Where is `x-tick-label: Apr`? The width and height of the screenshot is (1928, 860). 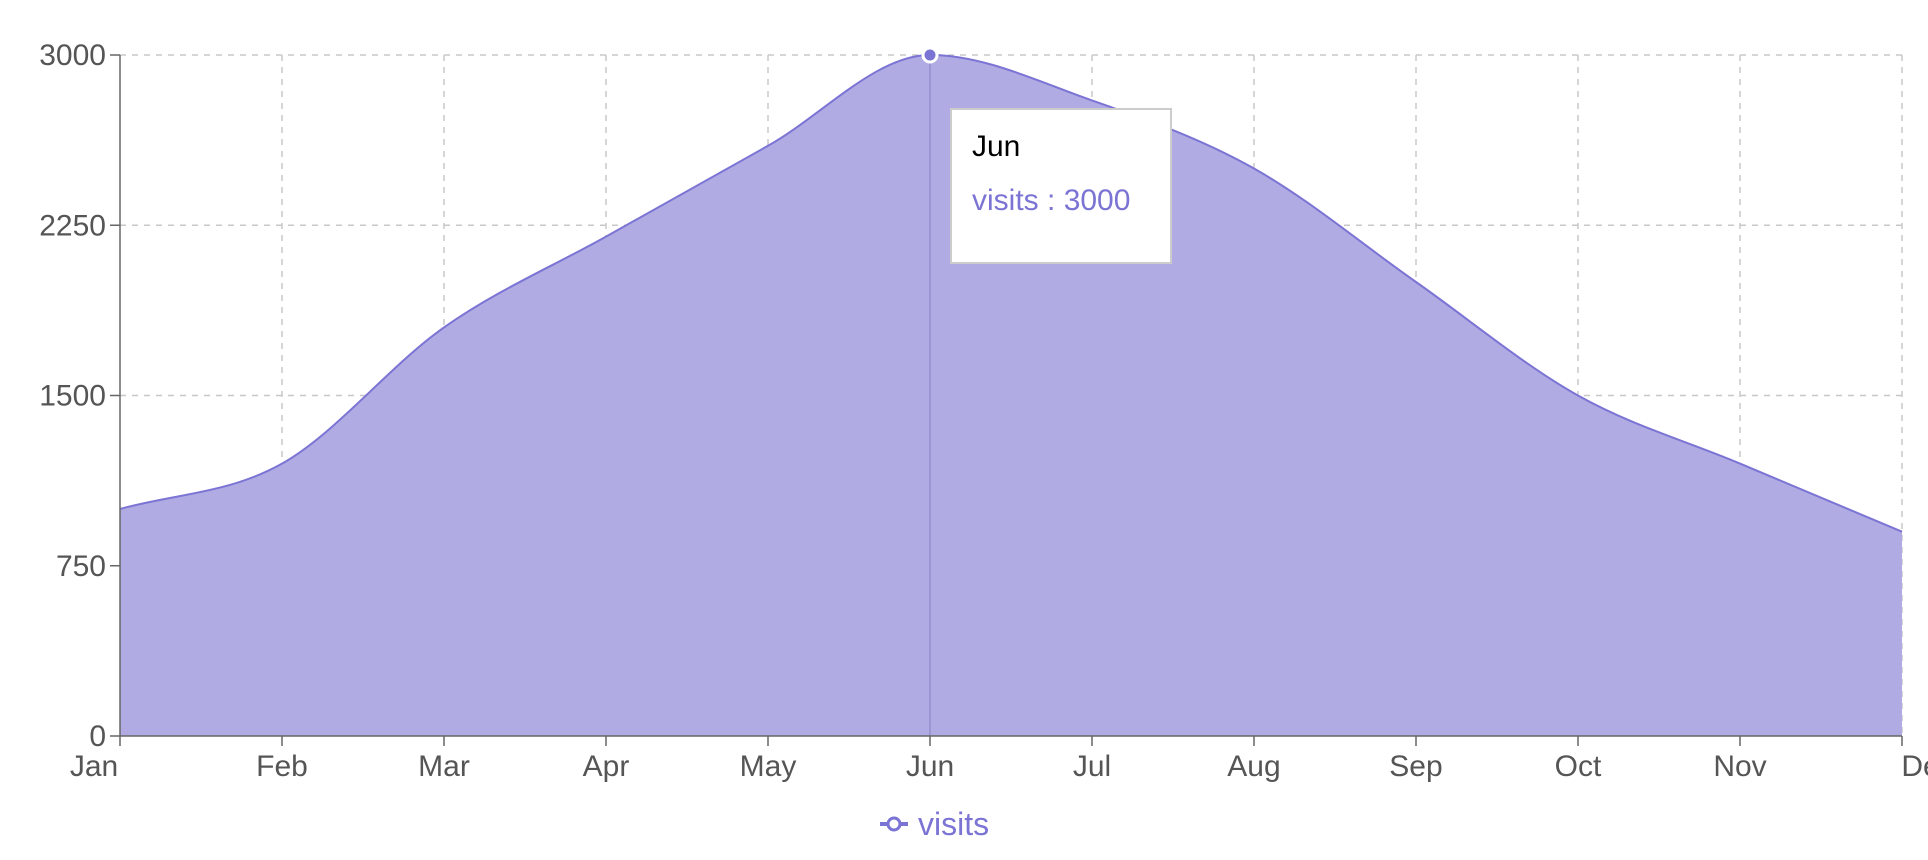
x-tick-label: Apr is located at coordinates (606, 766).